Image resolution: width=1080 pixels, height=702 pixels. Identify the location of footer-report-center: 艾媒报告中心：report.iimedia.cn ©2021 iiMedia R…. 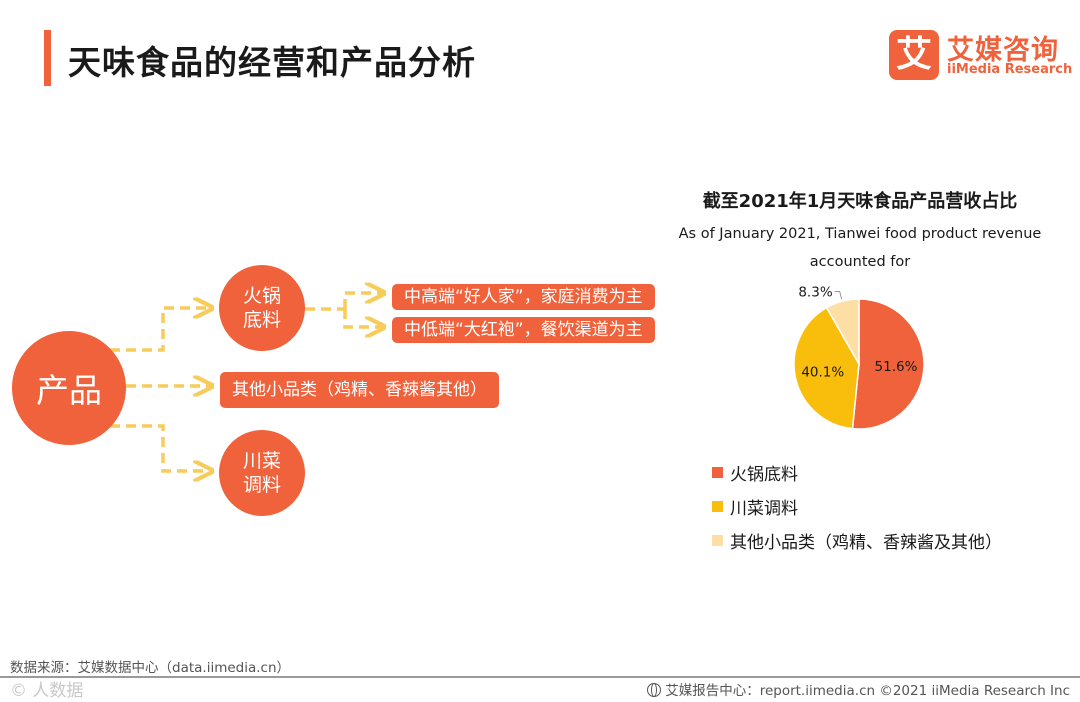
(858, 689).